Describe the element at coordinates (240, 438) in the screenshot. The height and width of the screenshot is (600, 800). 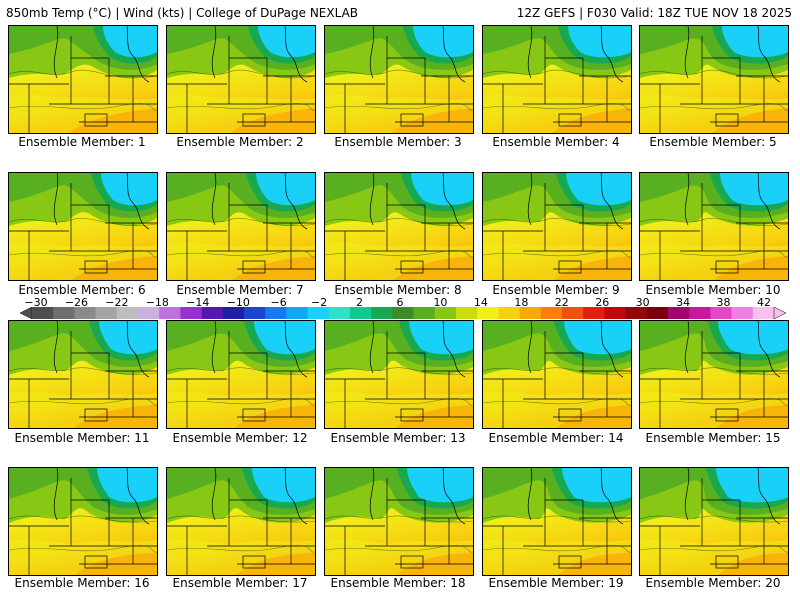
I see `ensemble-member-caption: Ensemble Member: 12` at that location.